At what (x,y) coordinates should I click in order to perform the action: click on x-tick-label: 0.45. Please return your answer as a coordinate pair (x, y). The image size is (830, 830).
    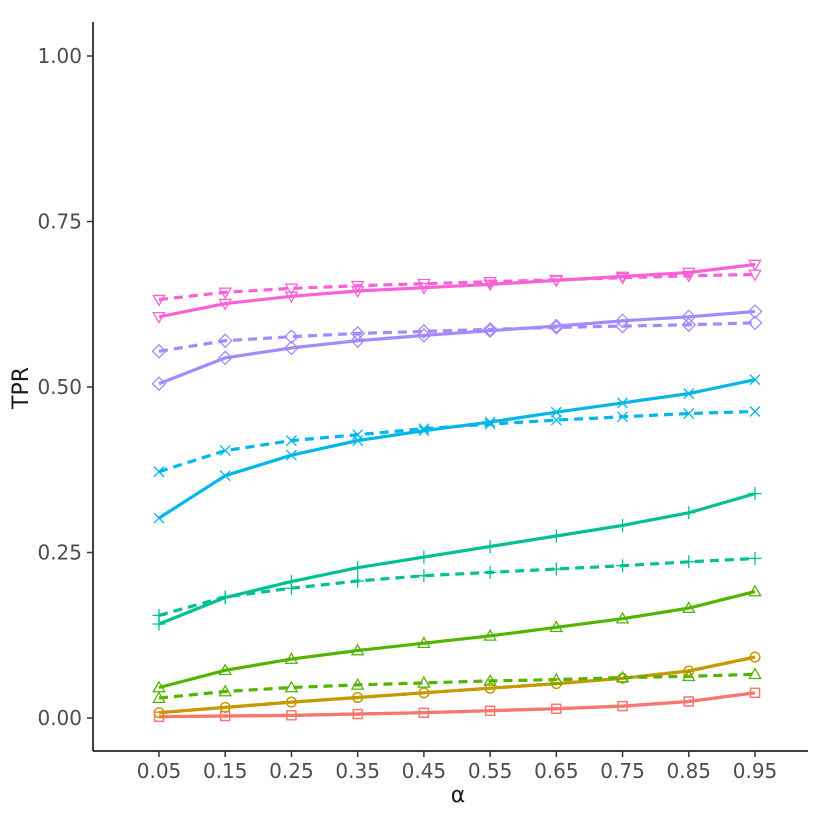
    Looking at the image, I should click on (424, 771).